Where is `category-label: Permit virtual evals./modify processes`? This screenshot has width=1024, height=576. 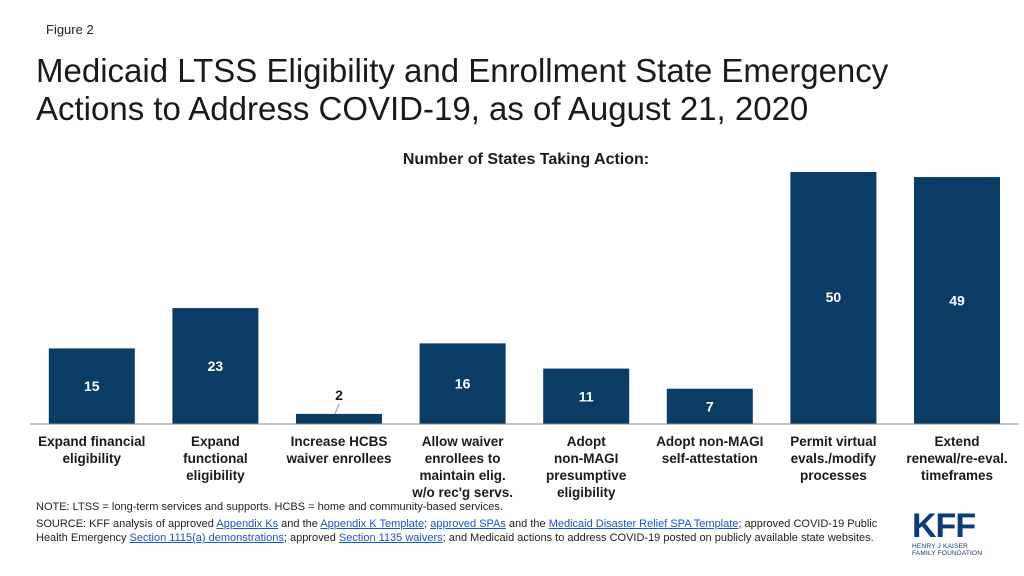 category-label: Permit virtual evals./modify processes is located at coordinates (833, 458).